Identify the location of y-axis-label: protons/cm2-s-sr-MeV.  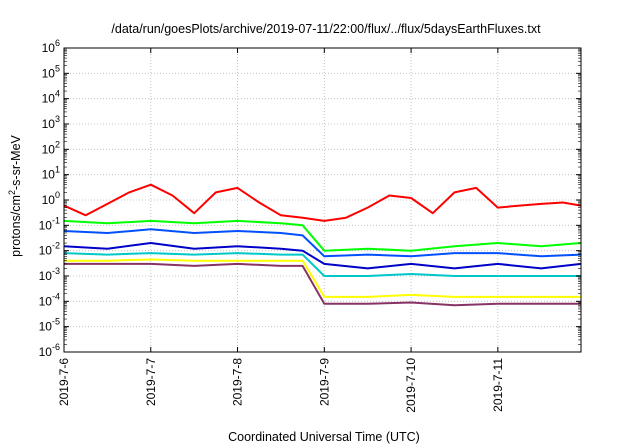
(15, 195).